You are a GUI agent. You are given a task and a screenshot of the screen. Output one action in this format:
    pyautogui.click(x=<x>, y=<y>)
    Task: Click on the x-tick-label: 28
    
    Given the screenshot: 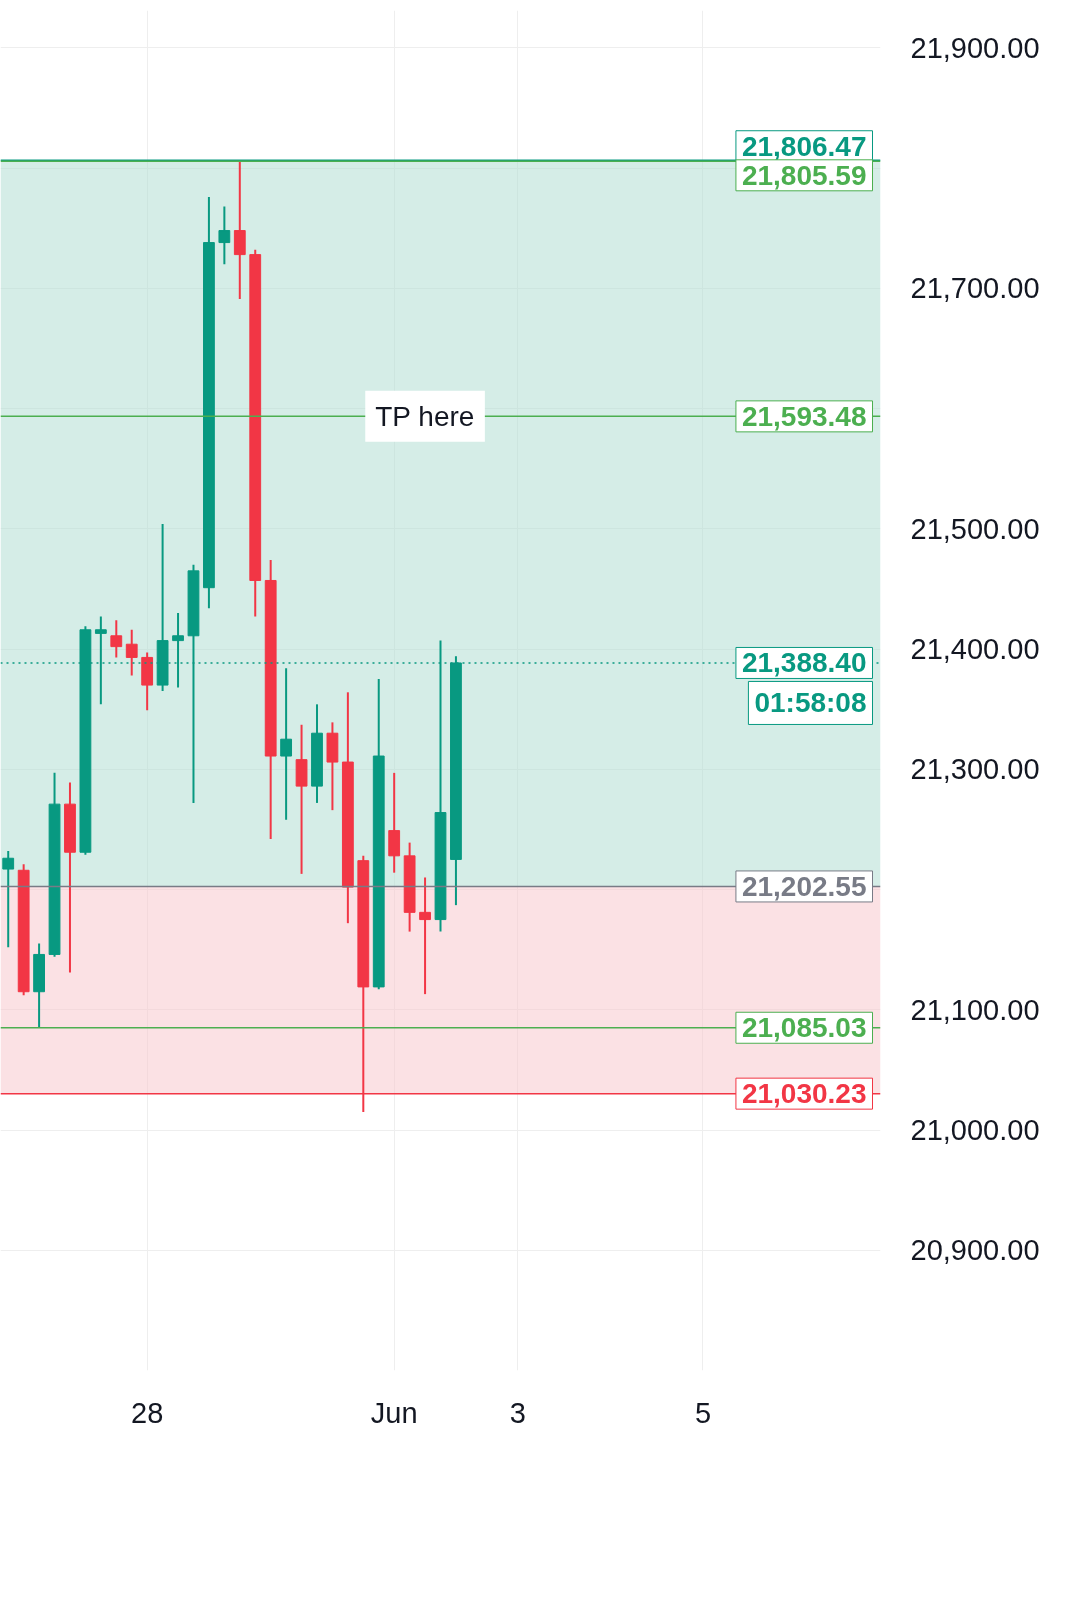 What is the action you would take?
    pyautogui.click(x=147, y=1412)
    